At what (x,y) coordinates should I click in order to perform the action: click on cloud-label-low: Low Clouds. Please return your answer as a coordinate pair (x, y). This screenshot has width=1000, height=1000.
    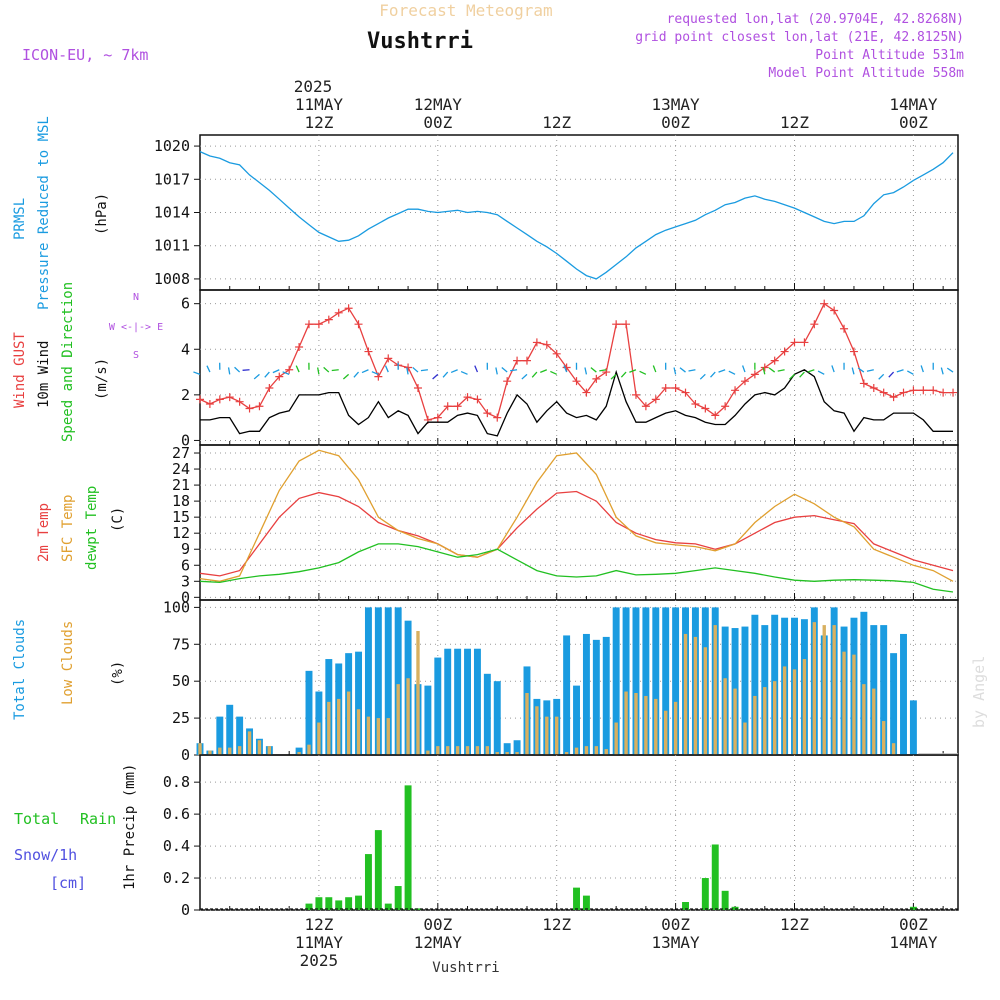
    Looking at the image, I should click on (68, 663).